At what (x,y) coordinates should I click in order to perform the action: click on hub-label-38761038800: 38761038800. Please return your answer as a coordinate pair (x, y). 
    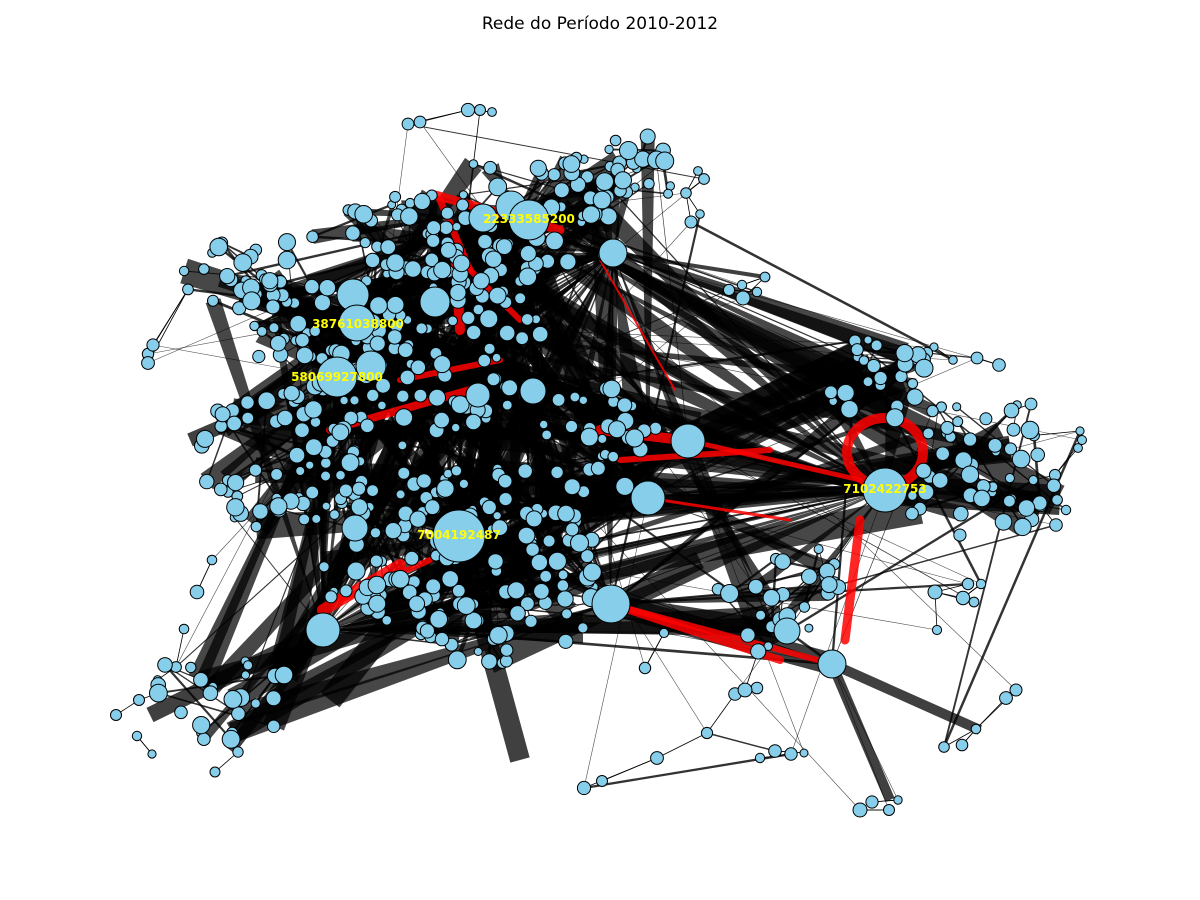
    Looking at the image, I should click on (358, 324).